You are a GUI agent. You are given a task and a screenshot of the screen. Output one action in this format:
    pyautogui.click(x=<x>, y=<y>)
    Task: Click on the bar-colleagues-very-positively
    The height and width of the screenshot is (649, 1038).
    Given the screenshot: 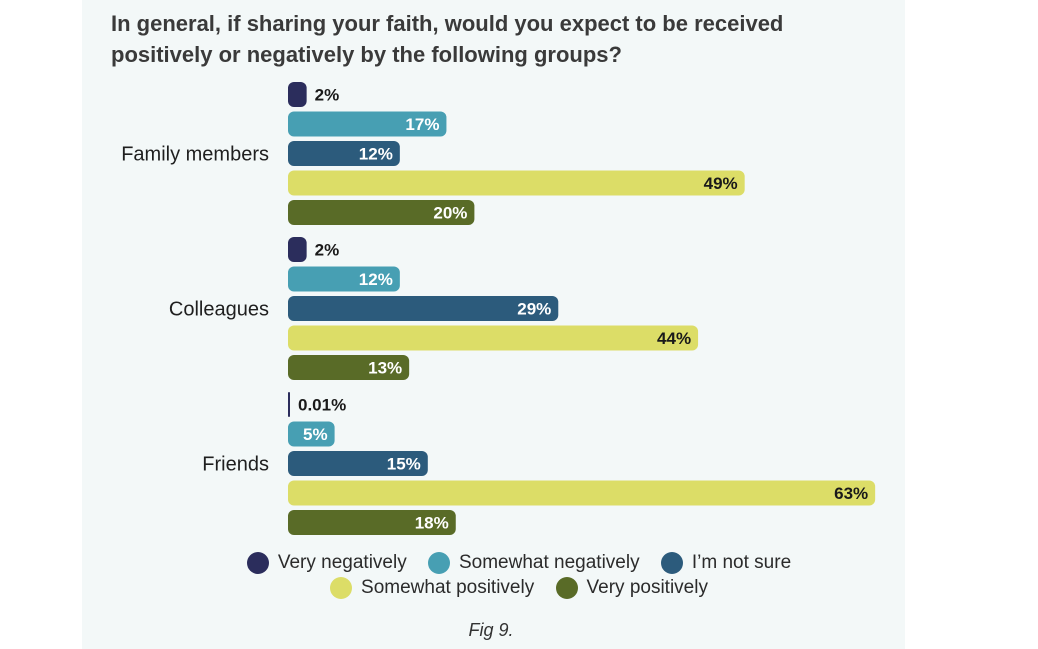 What is the action you would take?
    pyautogui.click(x=349, y=367)
    